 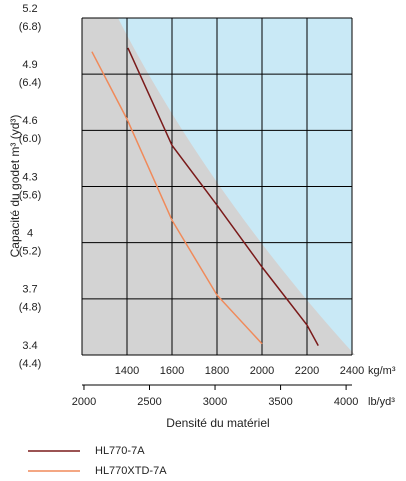 I want to click on x-tick-label: 2000, so click(x=262, y=371).